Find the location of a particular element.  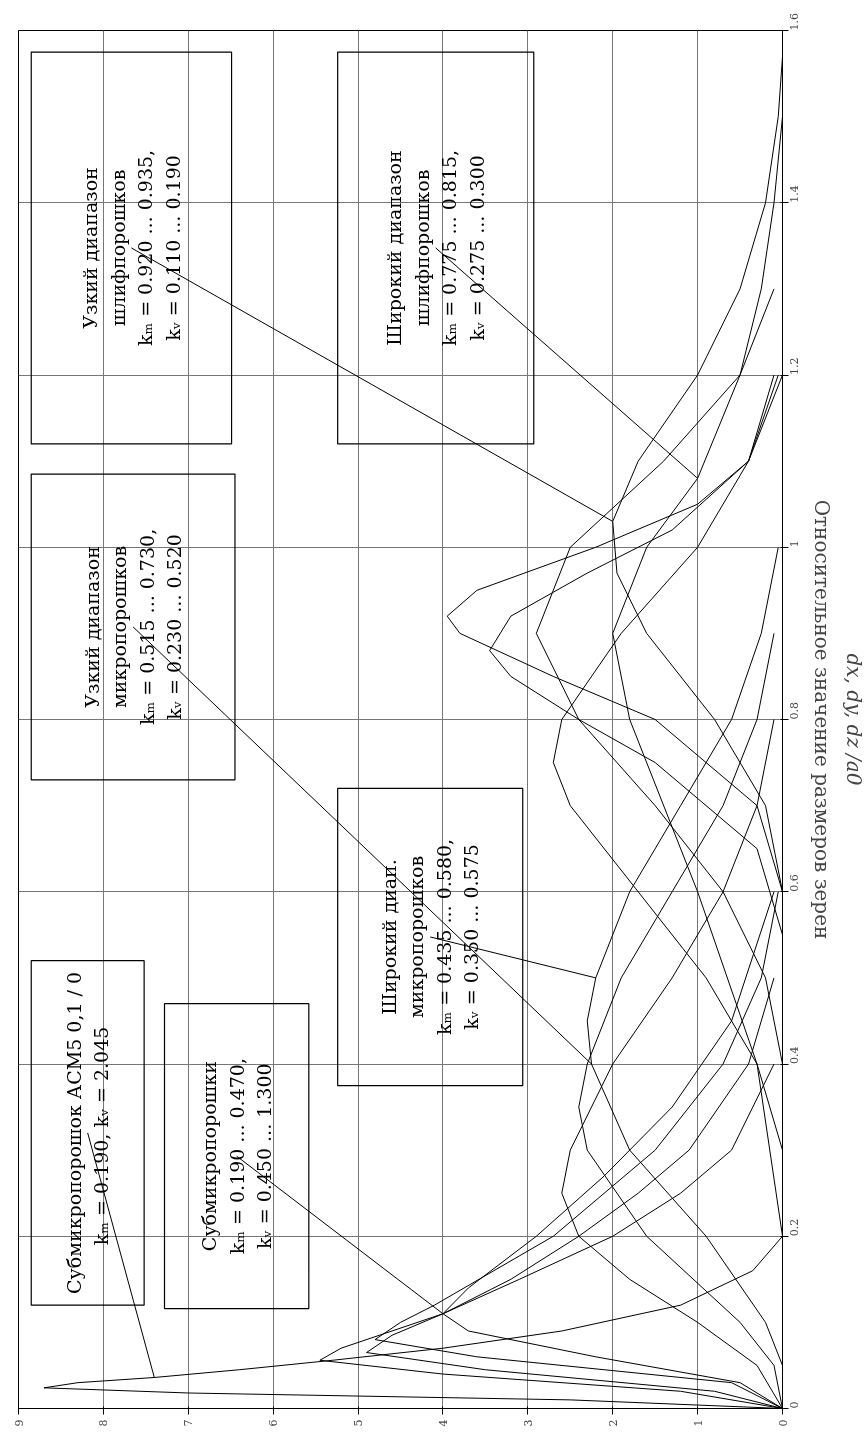

y-tick-label: 0.8 is located at coordinates (794, 711).